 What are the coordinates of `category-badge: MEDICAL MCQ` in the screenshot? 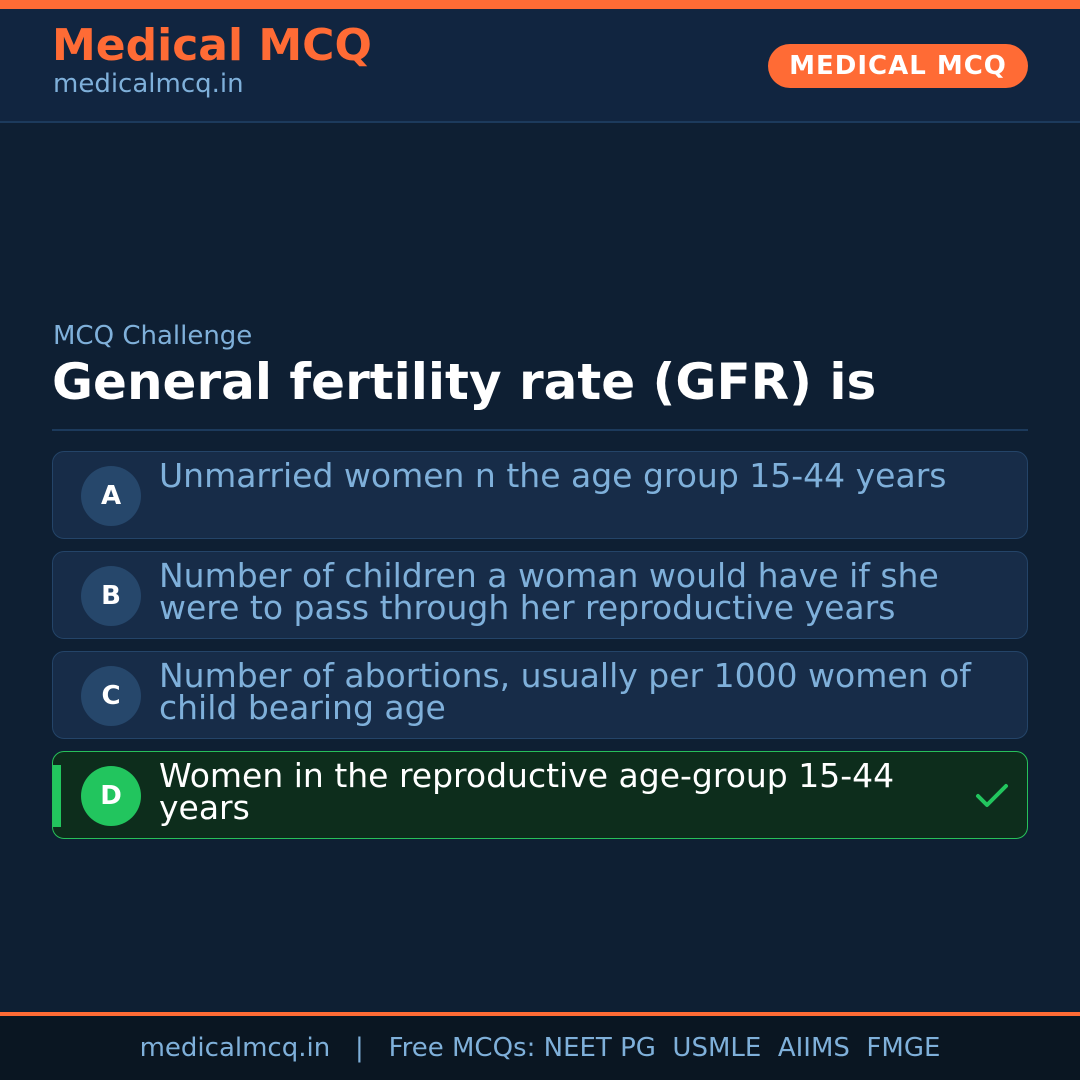 It's located at (898, 66).